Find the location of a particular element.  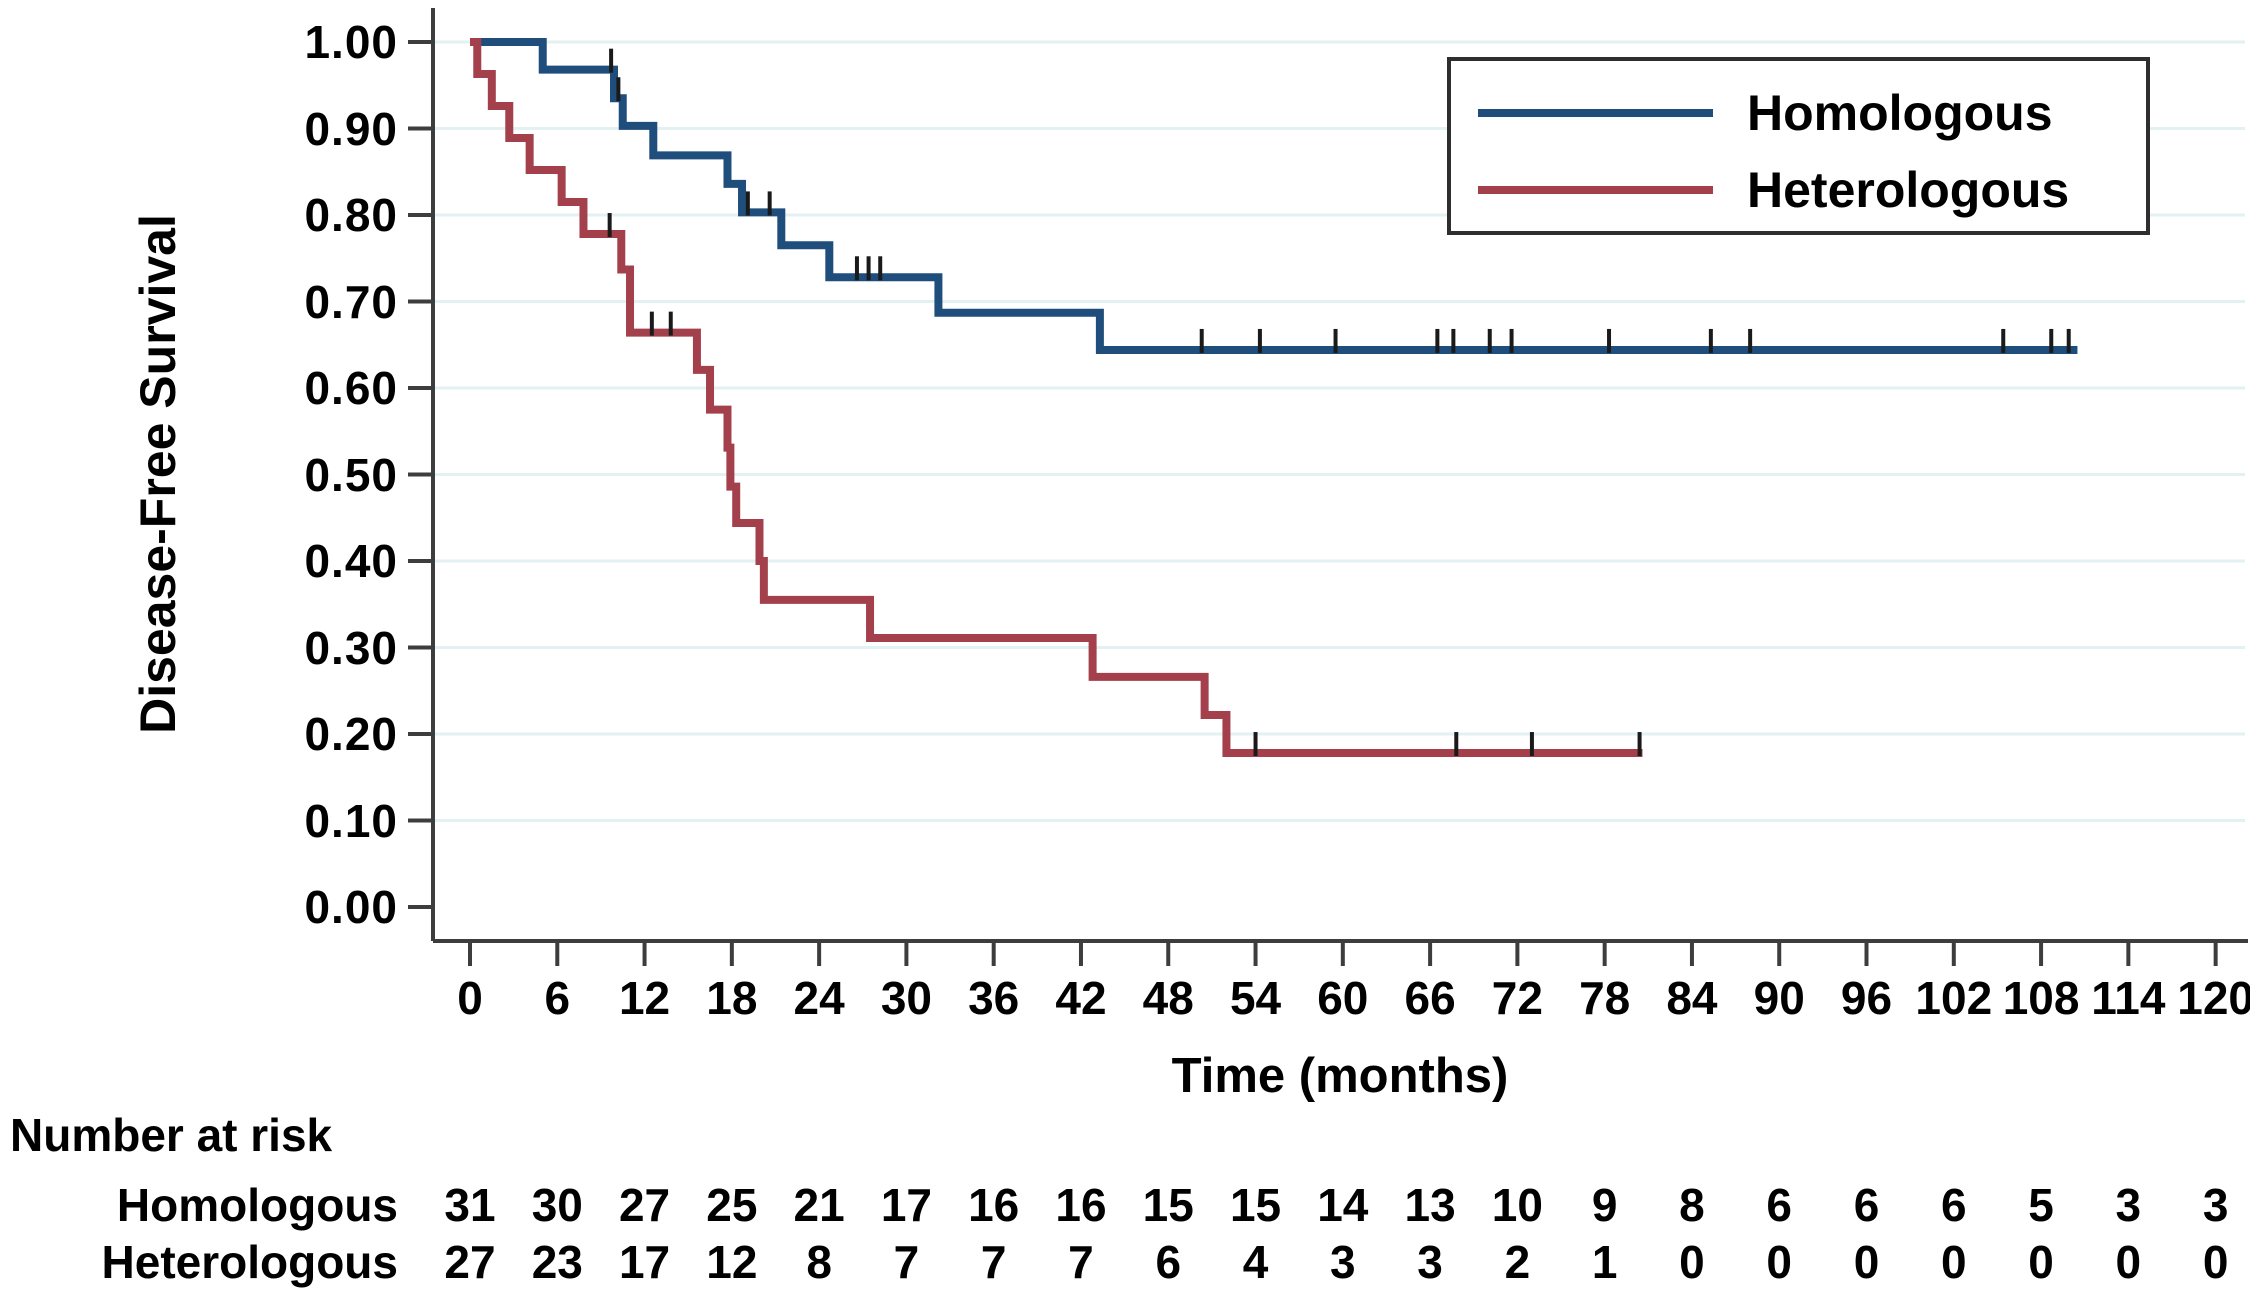

x-tick-label-78: 78 is located at coordinates (1605, 998).